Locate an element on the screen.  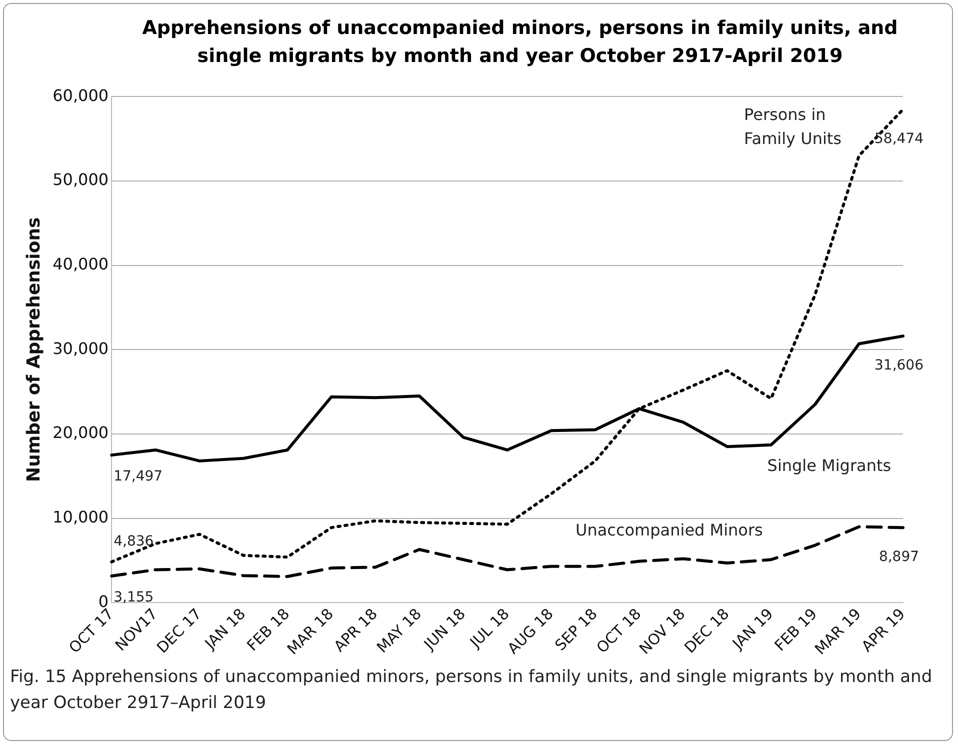
y-tick-label: 20,000 is located at coordinates (80, 432).